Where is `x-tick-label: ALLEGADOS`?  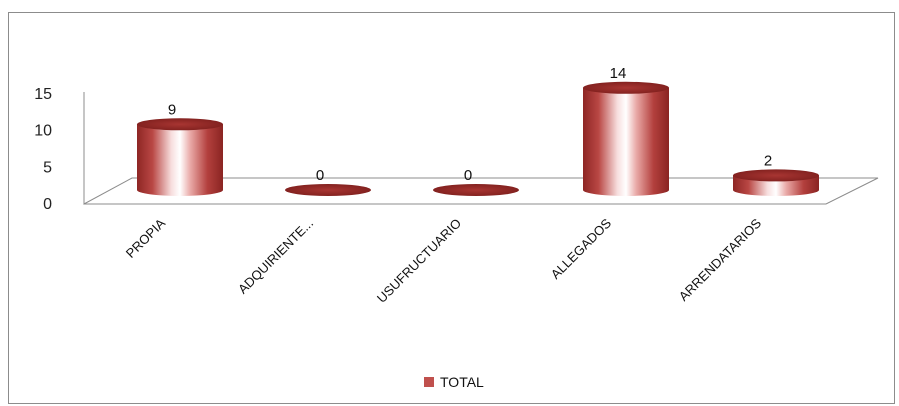
x-tick-label: ALLEGADOS is located at coordinates (581, 248).